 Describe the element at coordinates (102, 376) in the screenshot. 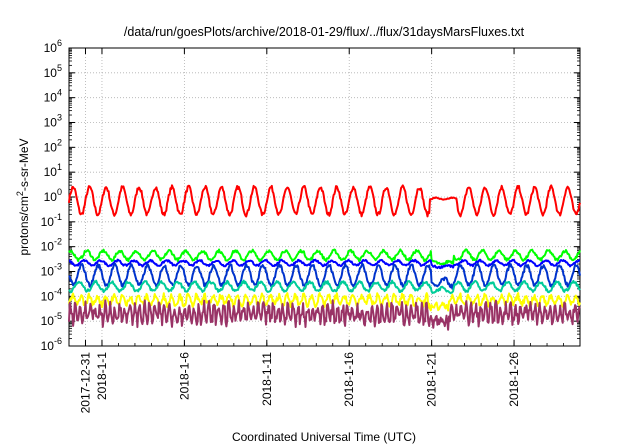

I see `x-tick-label: 2018-1-1` at that location.